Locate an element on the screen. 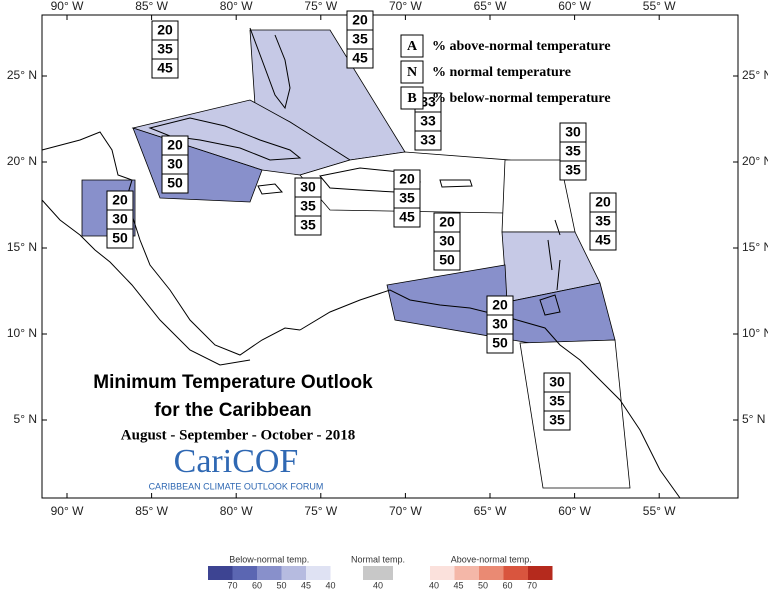  map-title: Minimum Temperature Outlook is located at coordinates (233, 382).